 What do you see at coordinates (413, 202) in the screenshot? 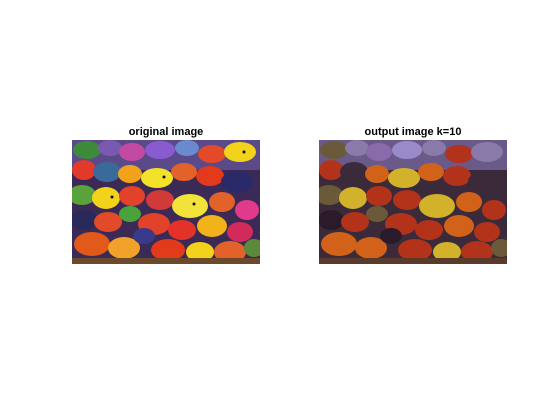
I see `quantized-fish-image` at bounding box center [413, 202].